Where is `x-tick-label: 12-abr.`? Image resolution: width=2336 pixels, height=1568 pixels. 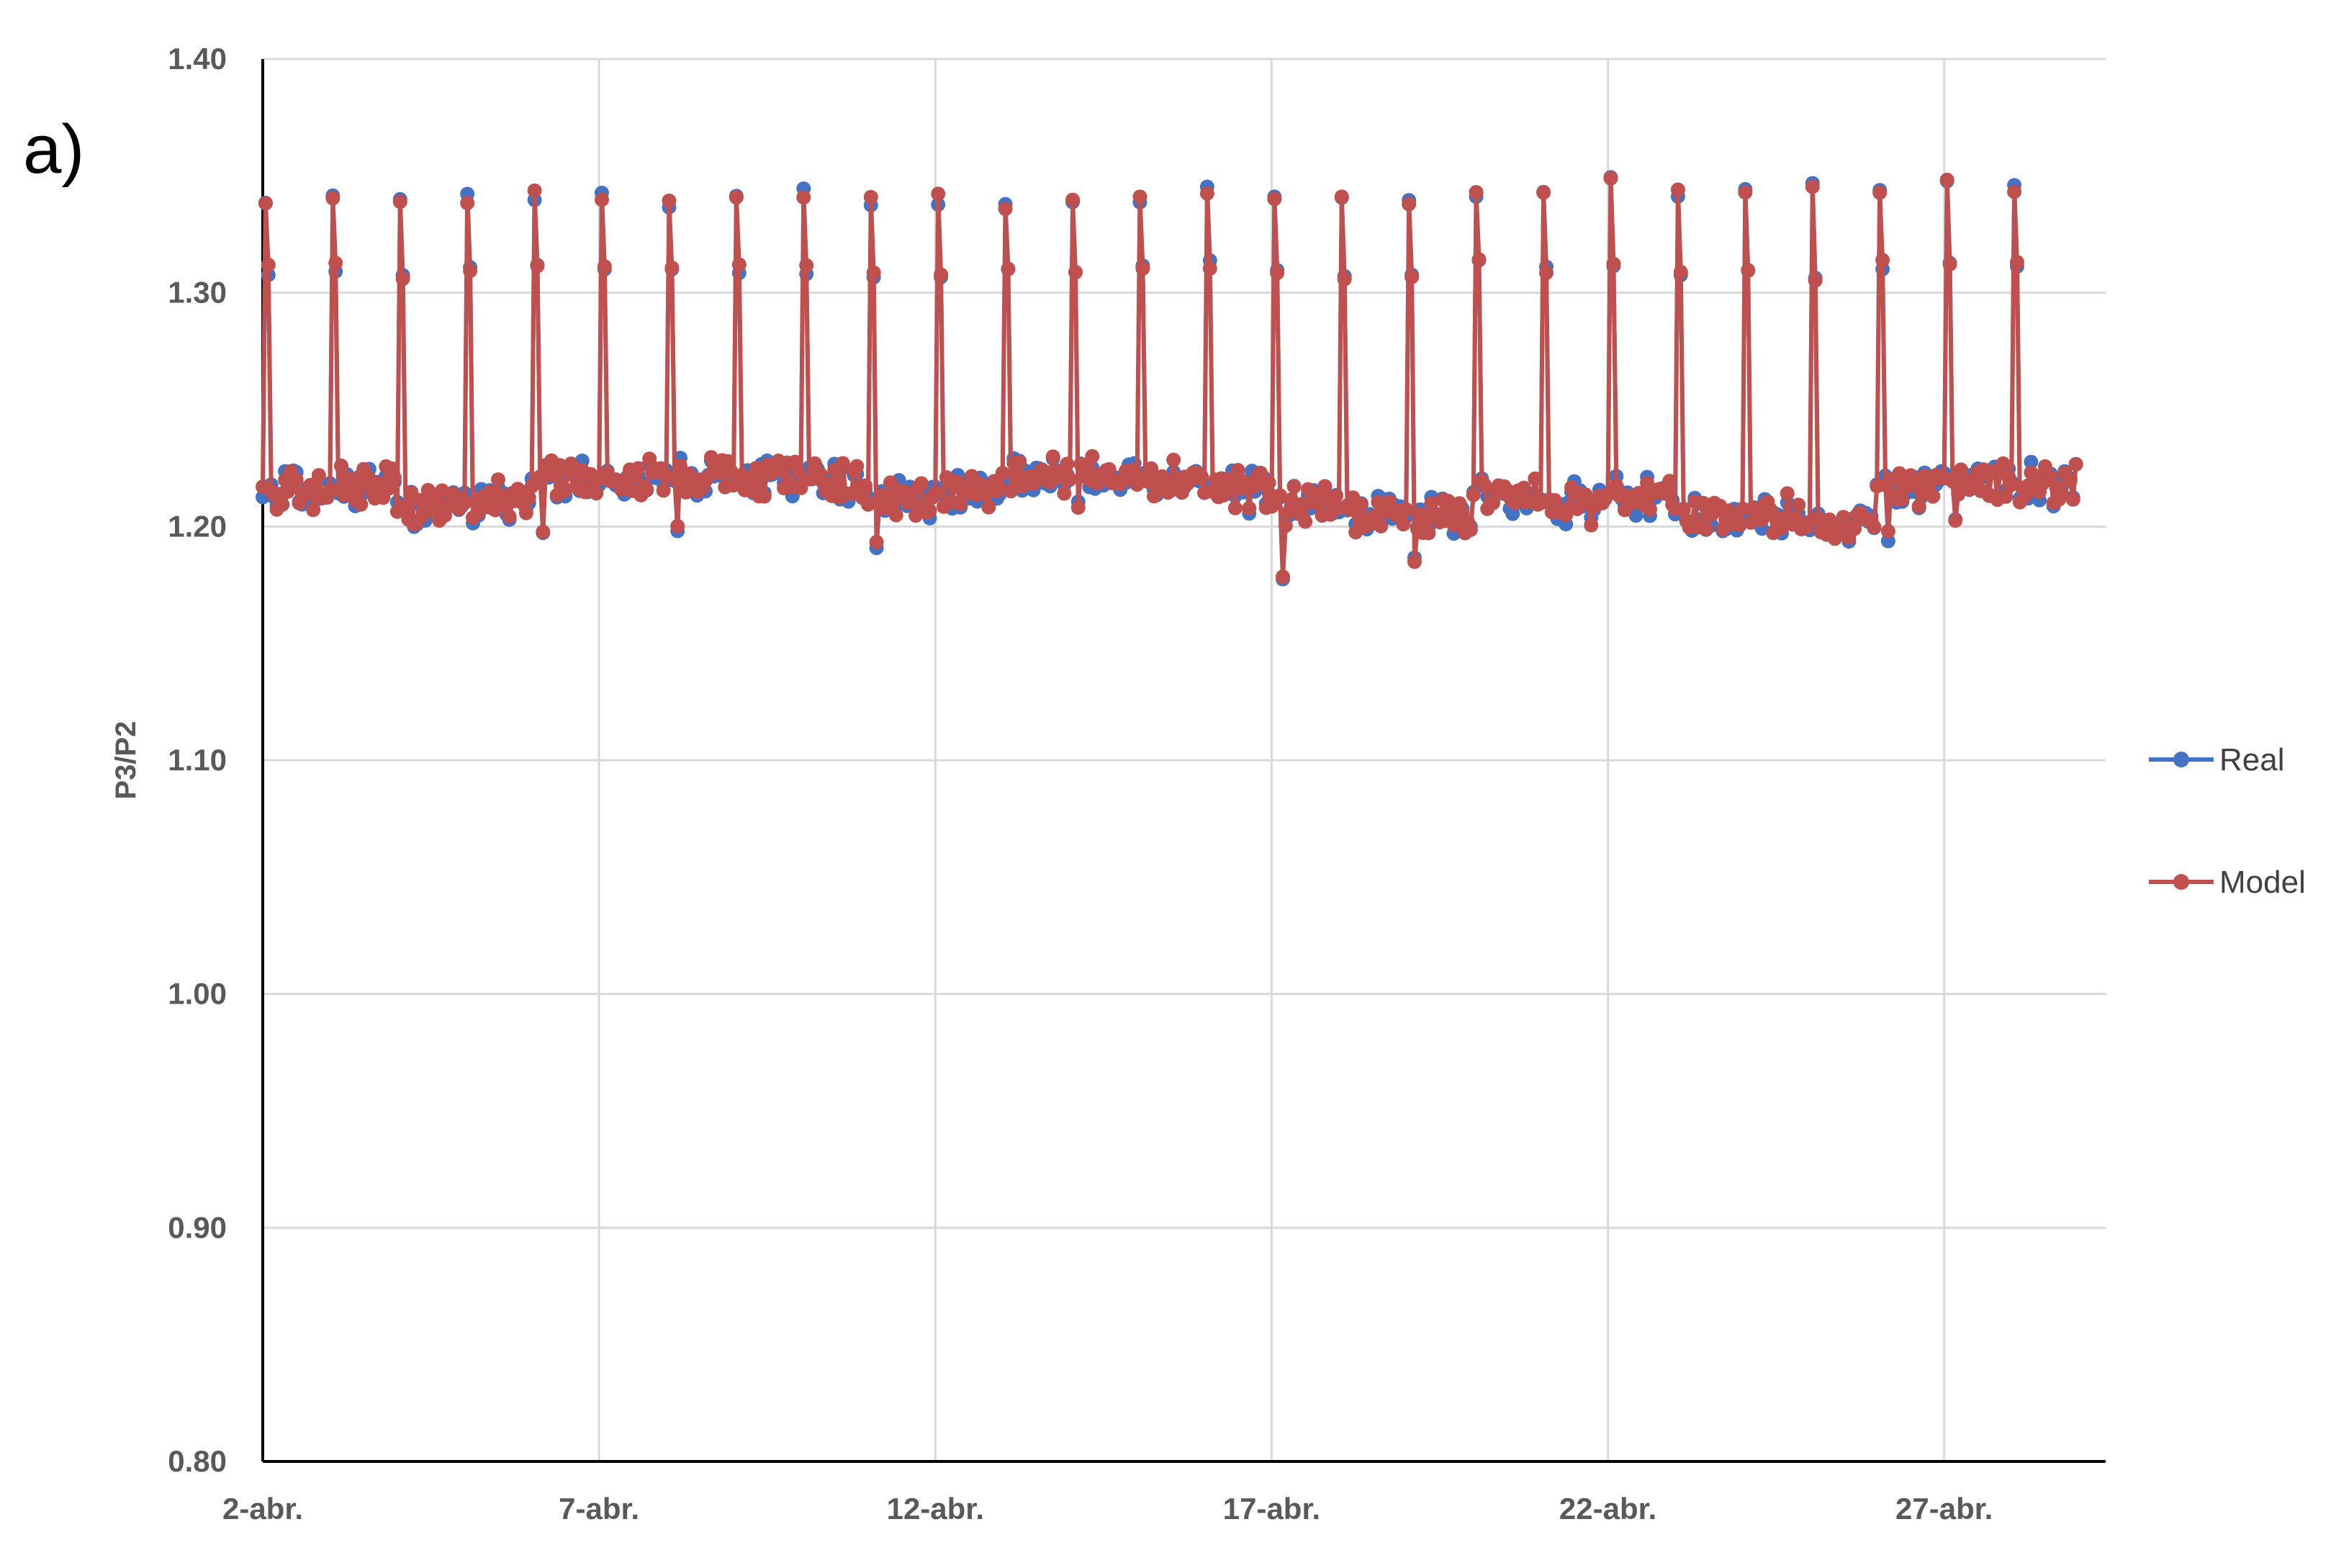 x-tick-label: 12-abr. is located at coordinates (936, 1509).